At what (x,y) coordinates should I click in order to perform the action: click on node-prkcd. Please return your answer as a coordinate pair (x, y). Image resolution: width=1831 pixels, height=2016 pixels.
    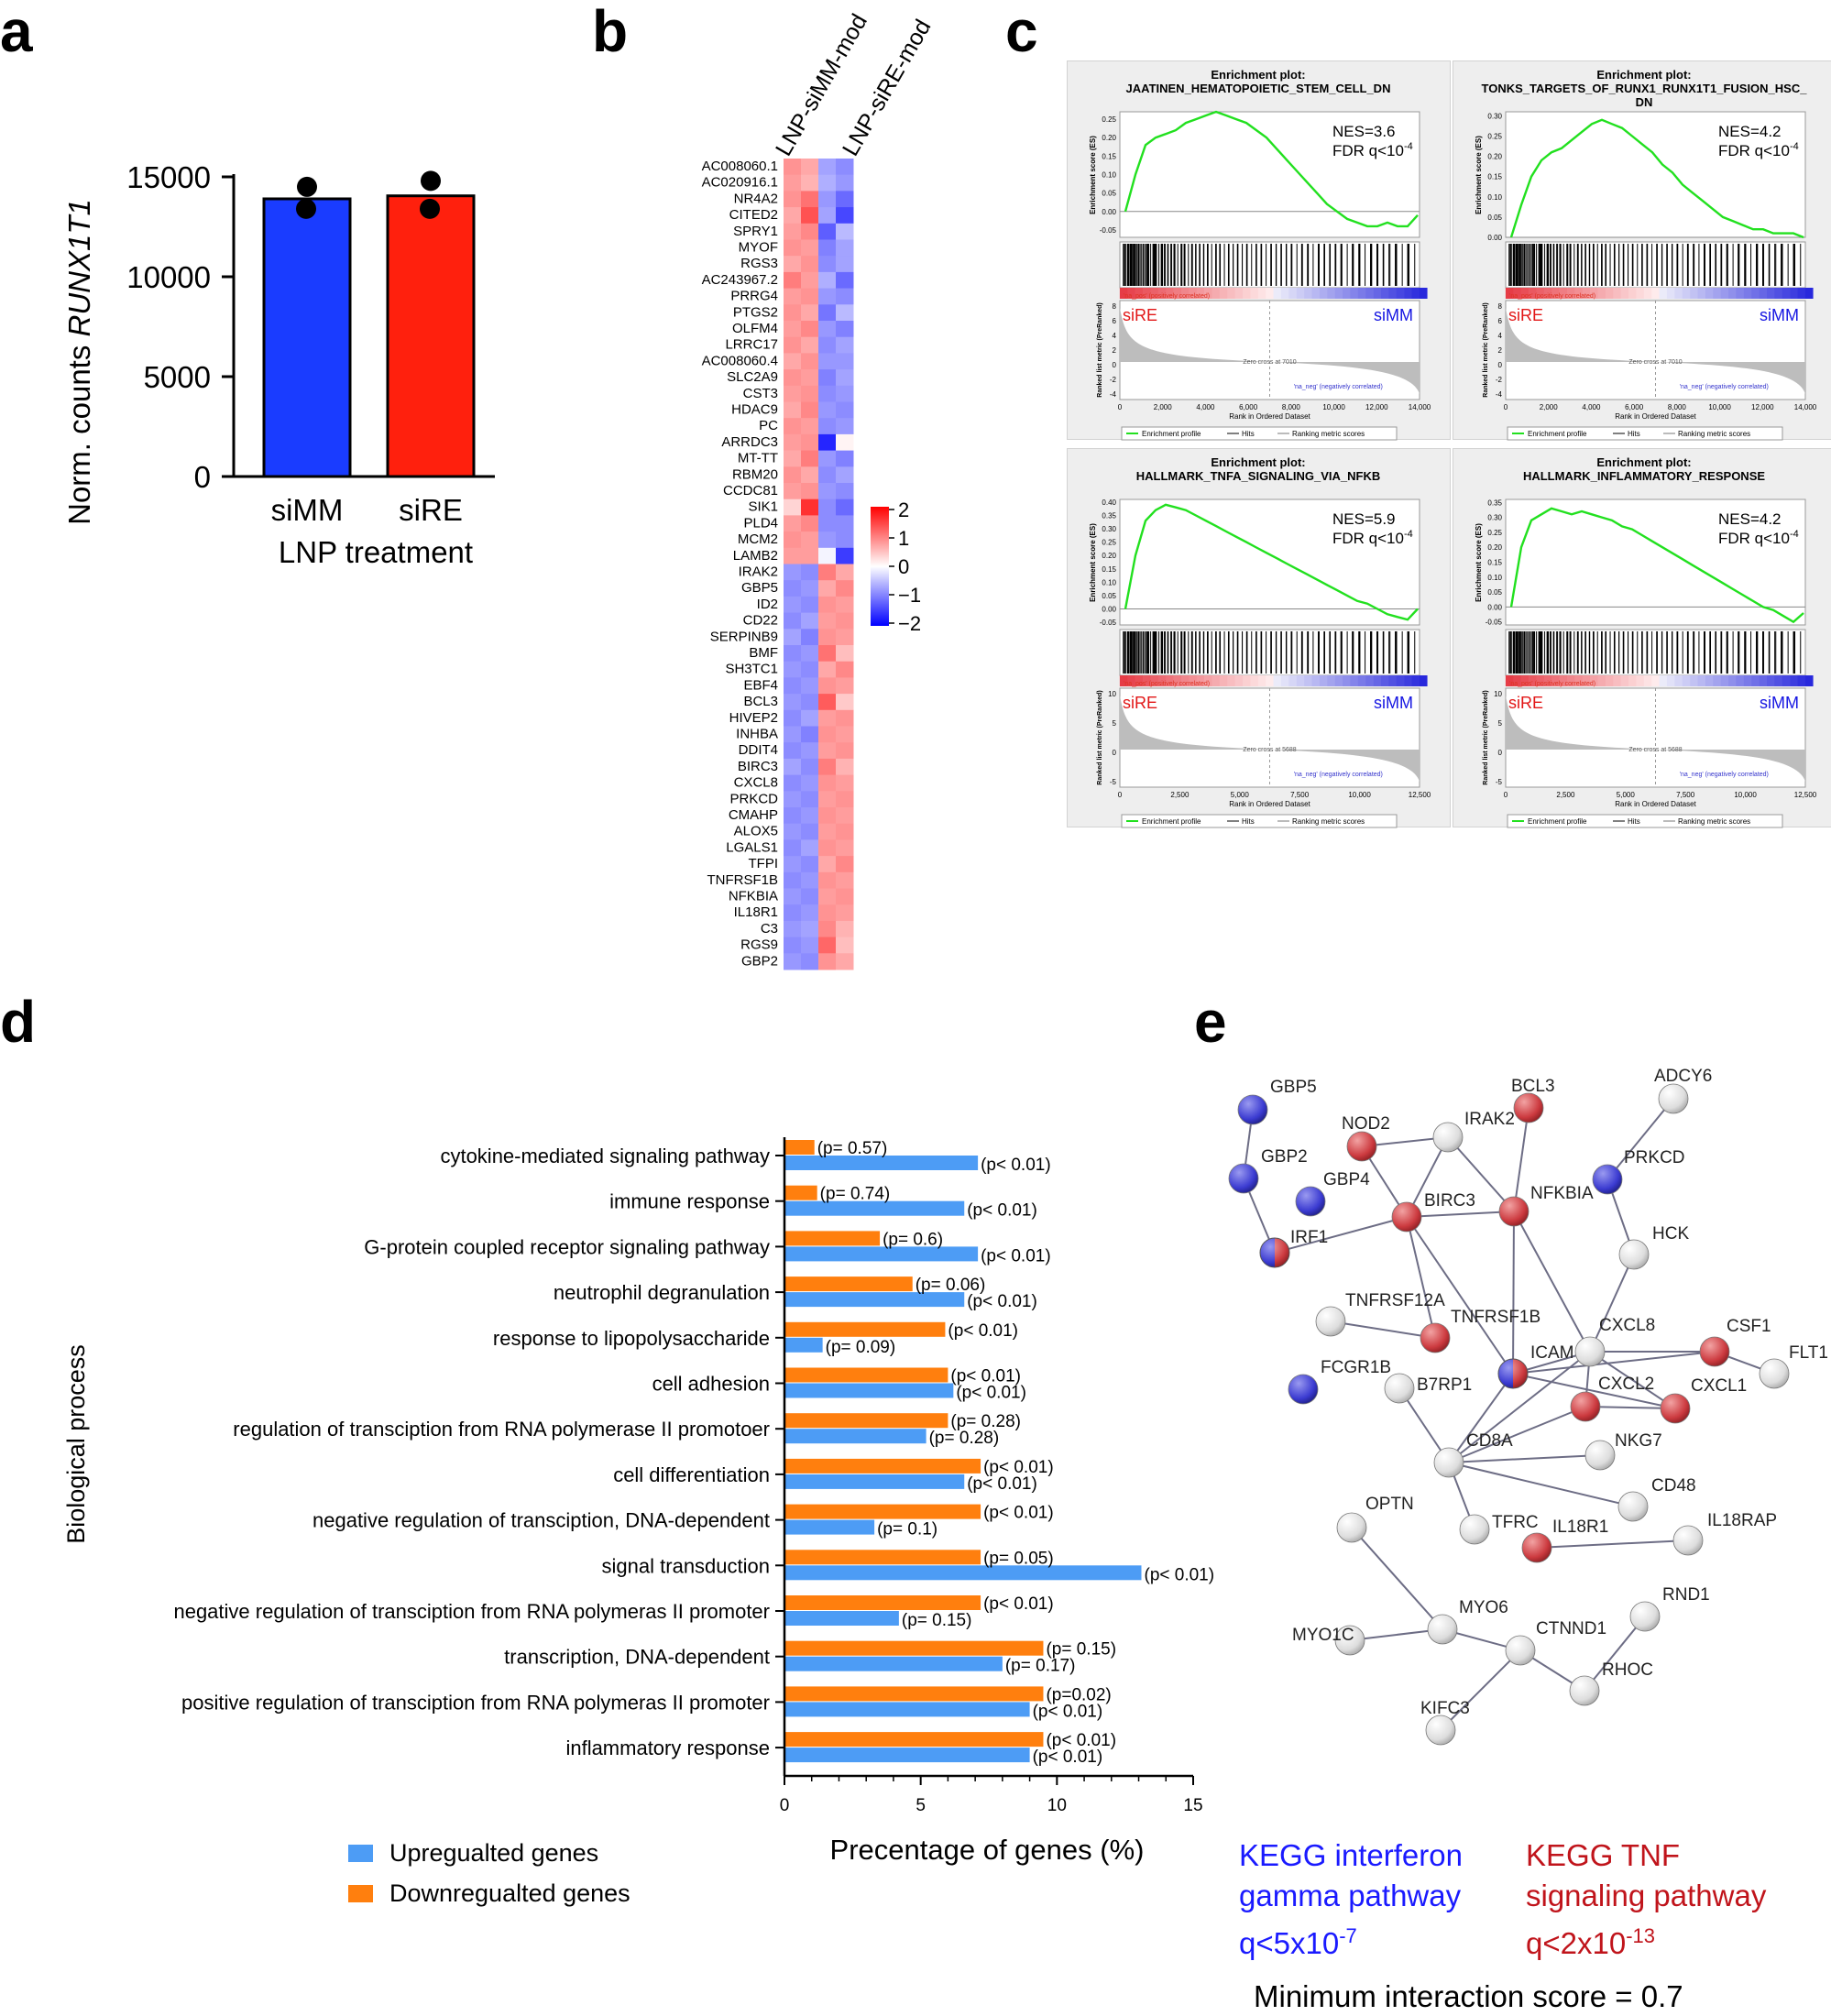
    Looking at the image, I should click on (1607, 1179).